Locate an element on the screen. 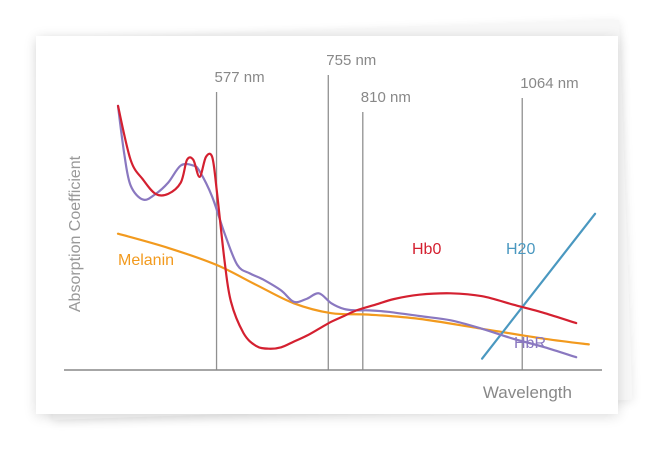 This screenshot has width=659, height=460. series-label-h20: H20 is located at coordinates (520, 249).